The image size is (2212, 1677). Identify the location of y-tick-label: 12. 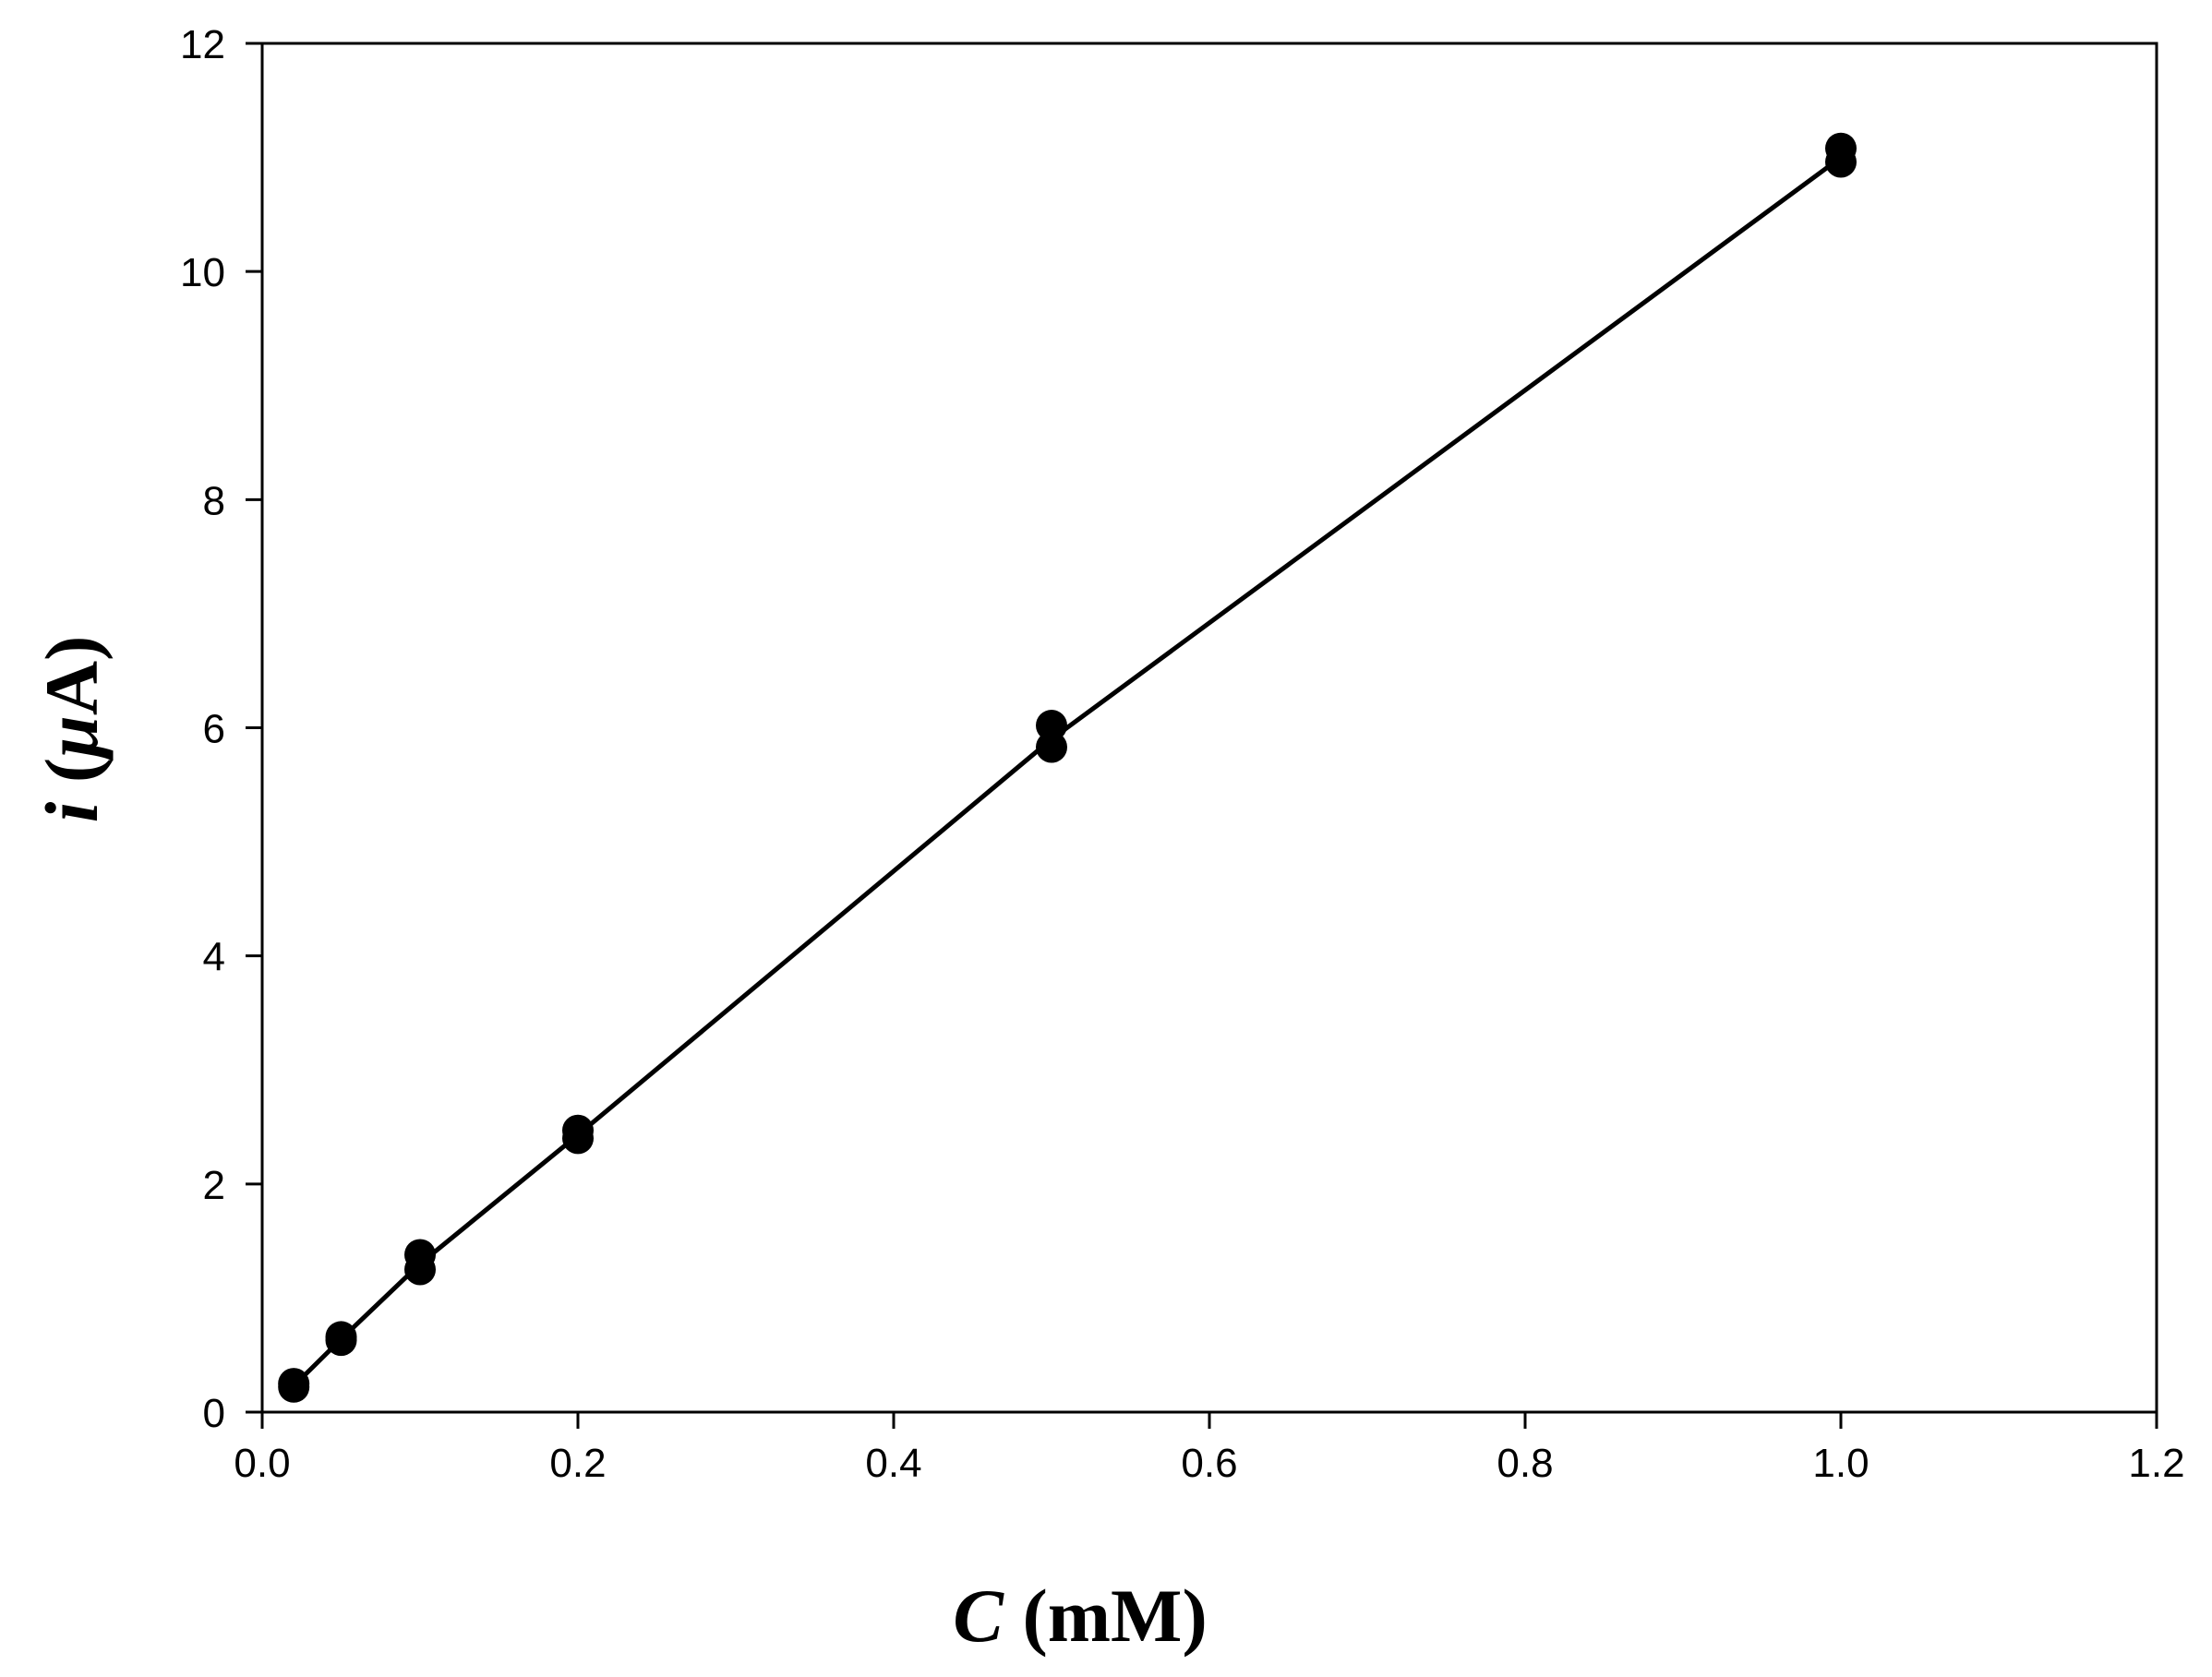
(202, 44).